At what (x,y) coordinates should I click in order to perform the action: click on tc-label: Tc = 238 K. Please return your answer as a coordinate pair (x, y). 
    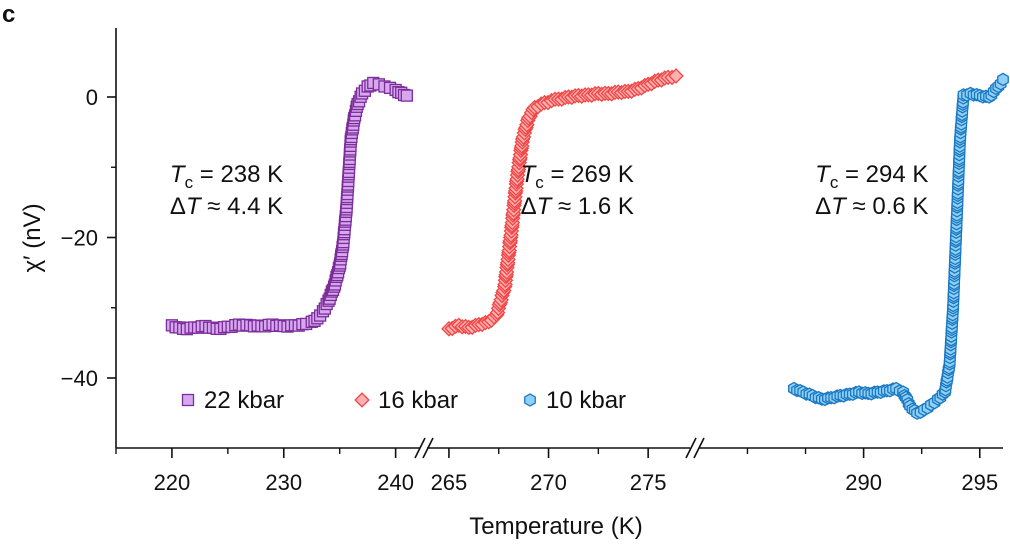
    Looking at the image, I should click on (226, 176).